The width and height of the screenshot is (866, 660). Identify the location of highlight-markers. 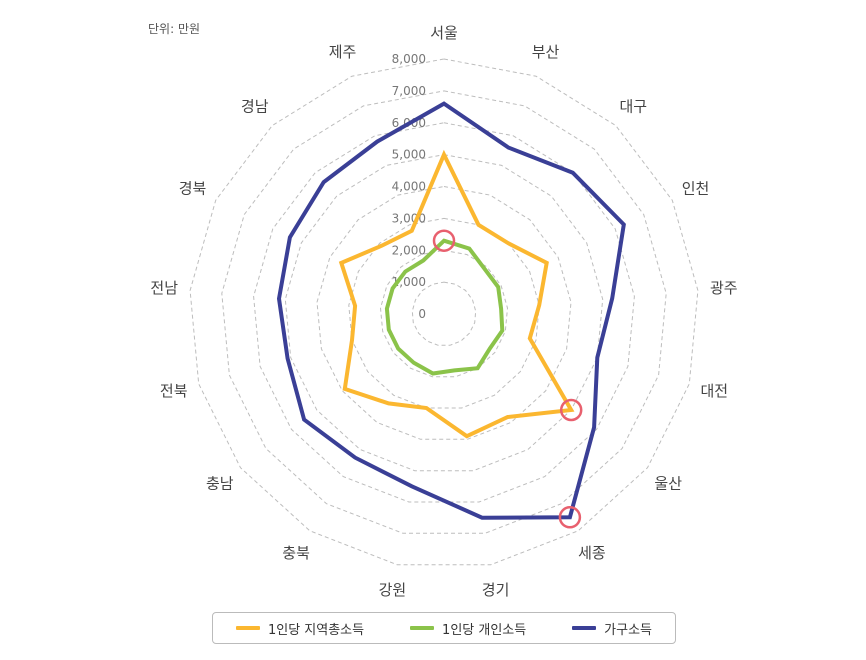
(507, 379).